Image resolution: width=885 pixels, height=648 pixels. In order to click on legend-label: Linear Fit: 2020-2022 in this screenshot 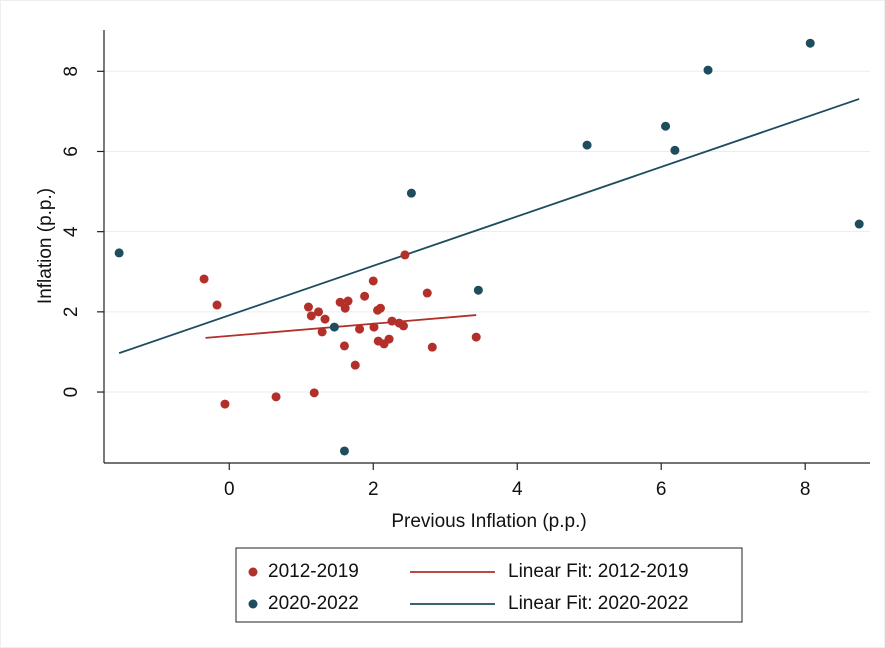, I will do `click(598, 603)`.